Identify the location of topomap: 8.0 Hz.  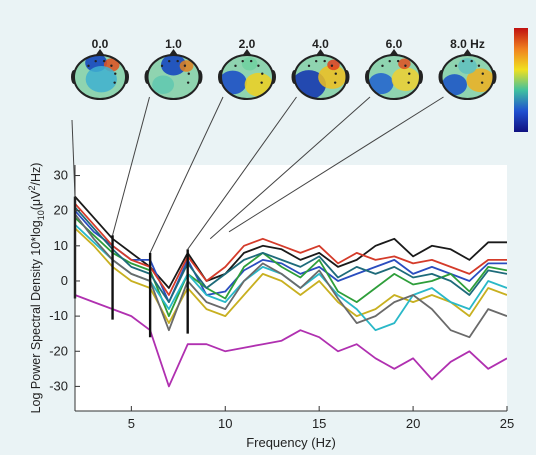
(467, 68).